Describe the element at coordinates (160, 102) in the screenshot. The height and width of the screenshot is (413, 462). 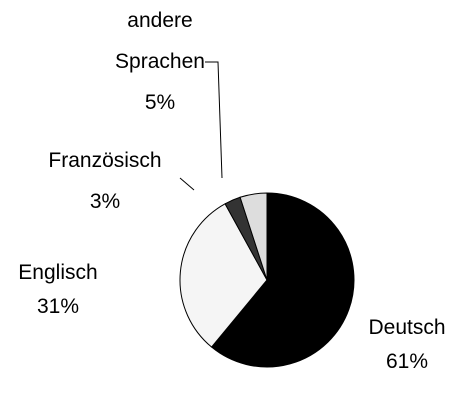
I see `value-label: 5%` at that location.